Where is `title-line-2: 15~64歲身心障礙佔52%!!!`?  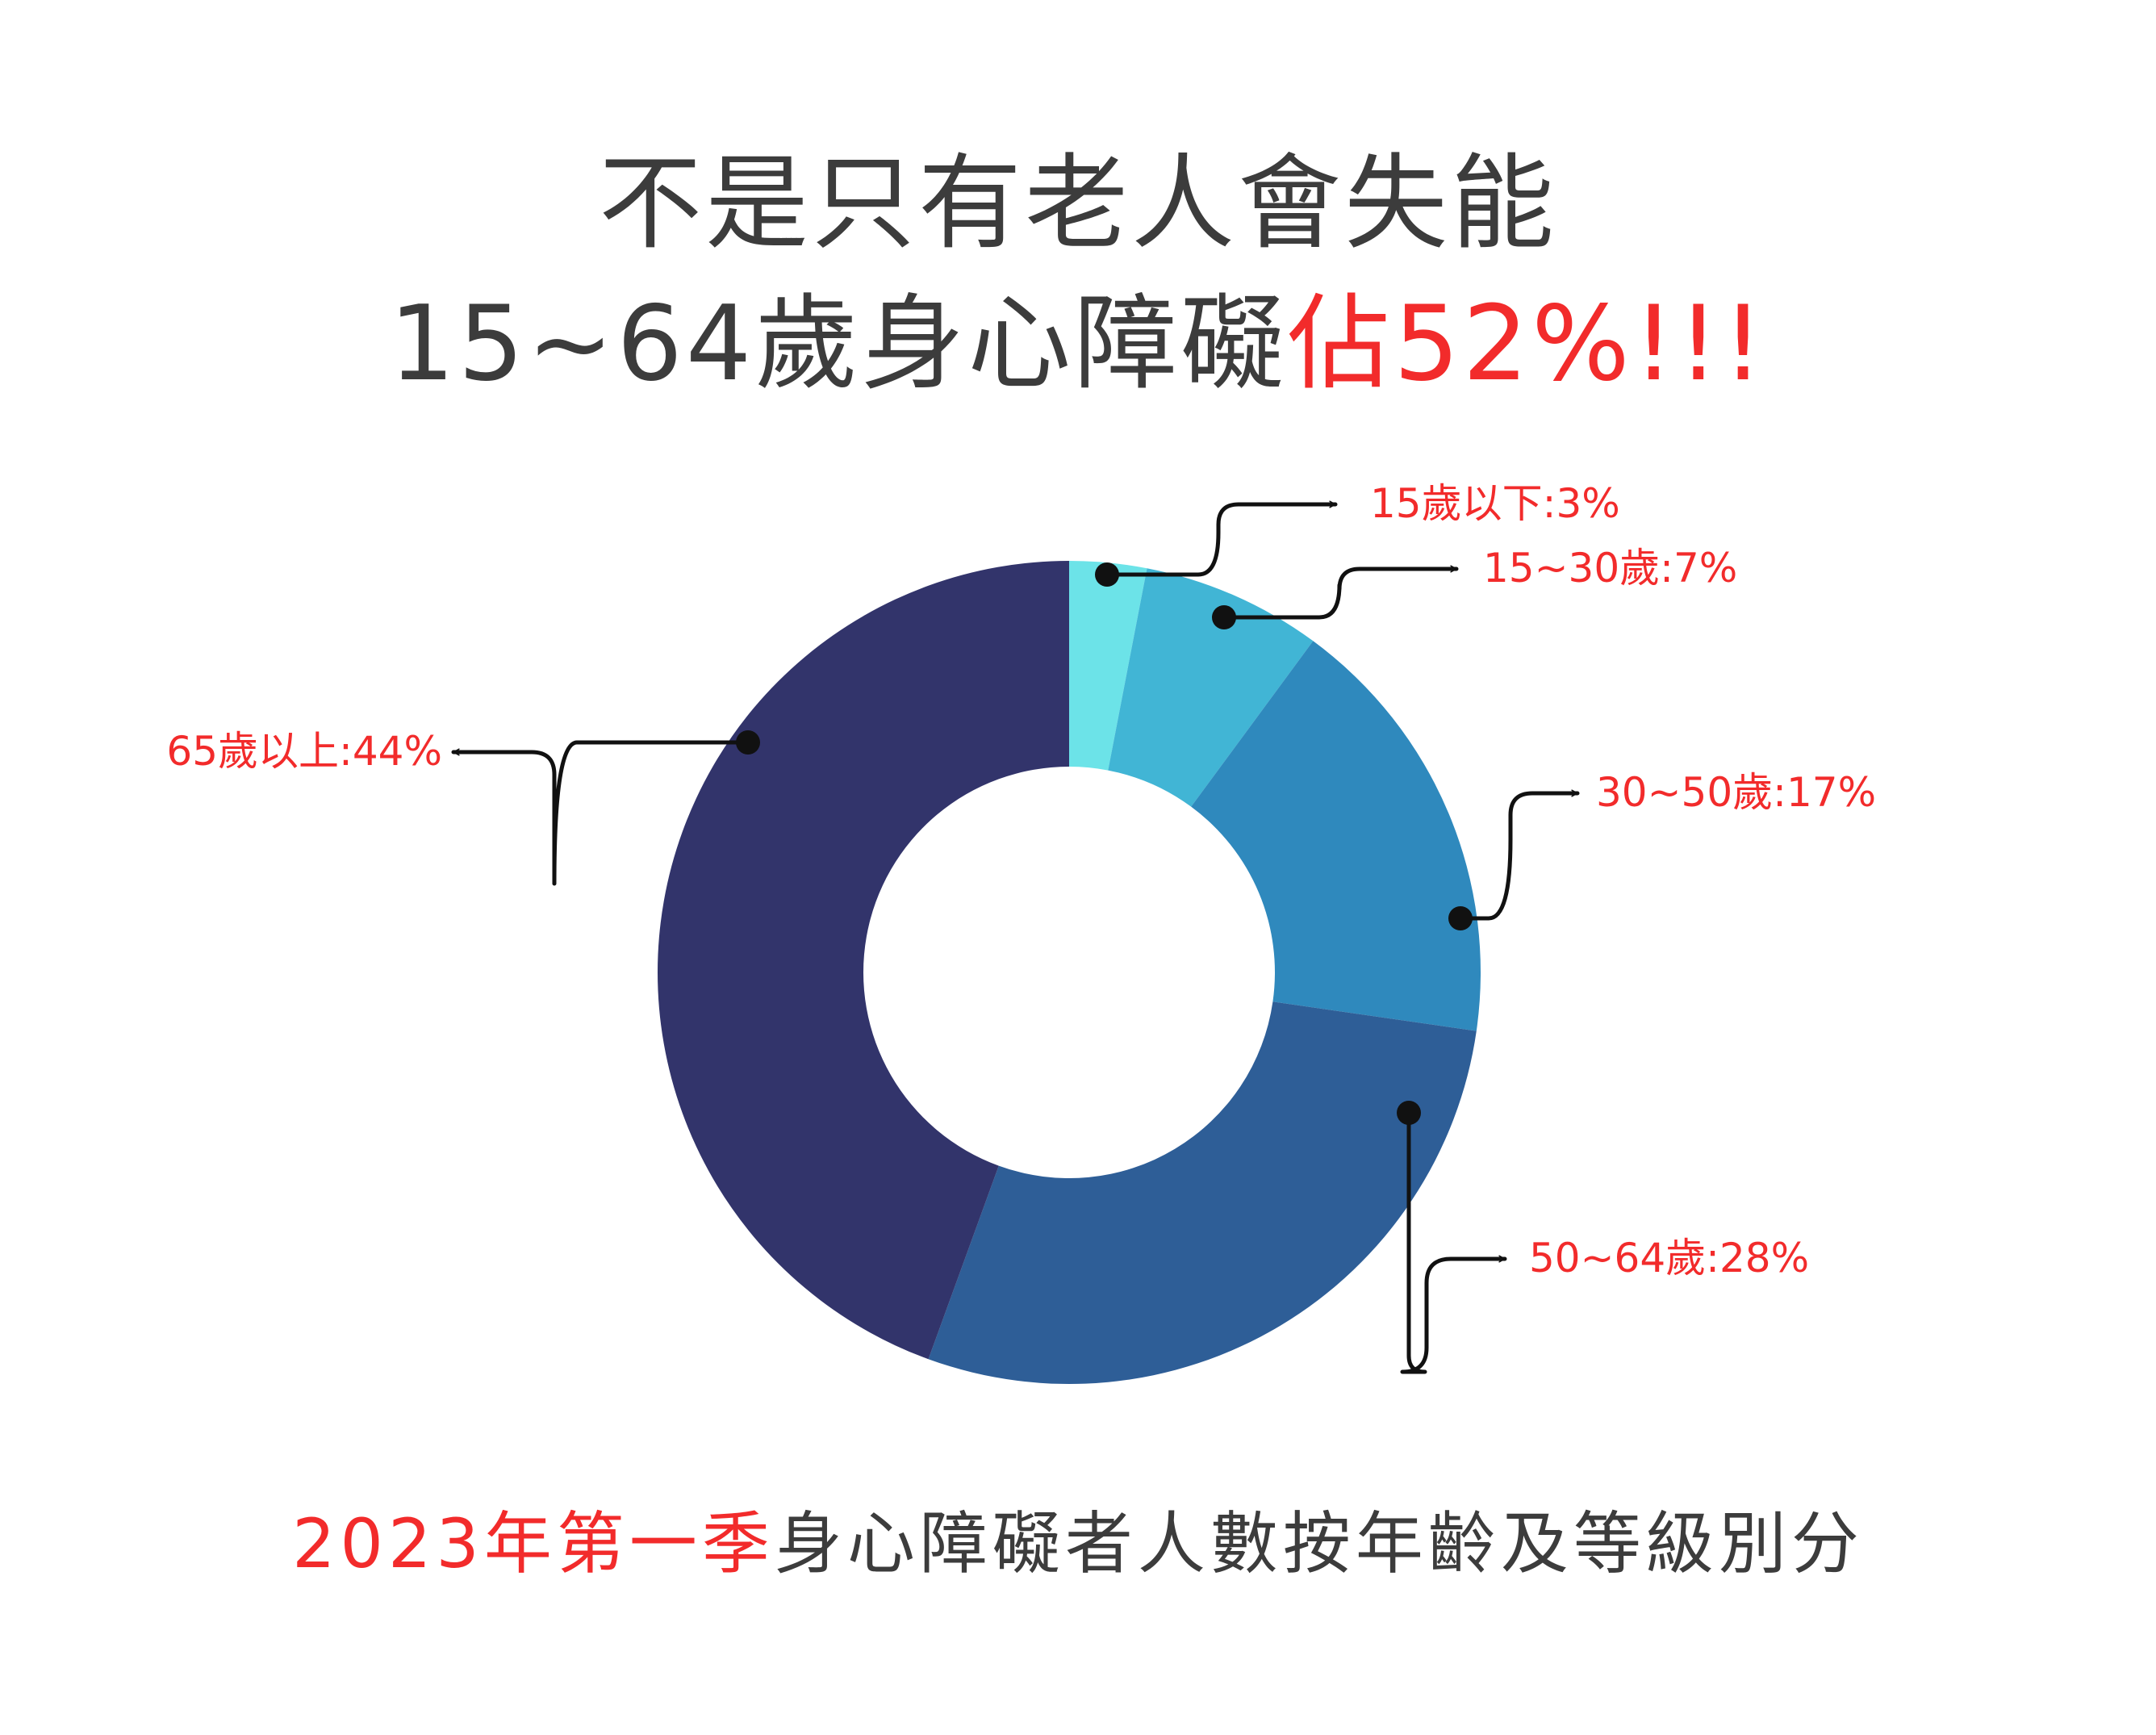 title-line-2: 15~64歲身心障礙佔52%!!! is located at coordinates (1078, 344).